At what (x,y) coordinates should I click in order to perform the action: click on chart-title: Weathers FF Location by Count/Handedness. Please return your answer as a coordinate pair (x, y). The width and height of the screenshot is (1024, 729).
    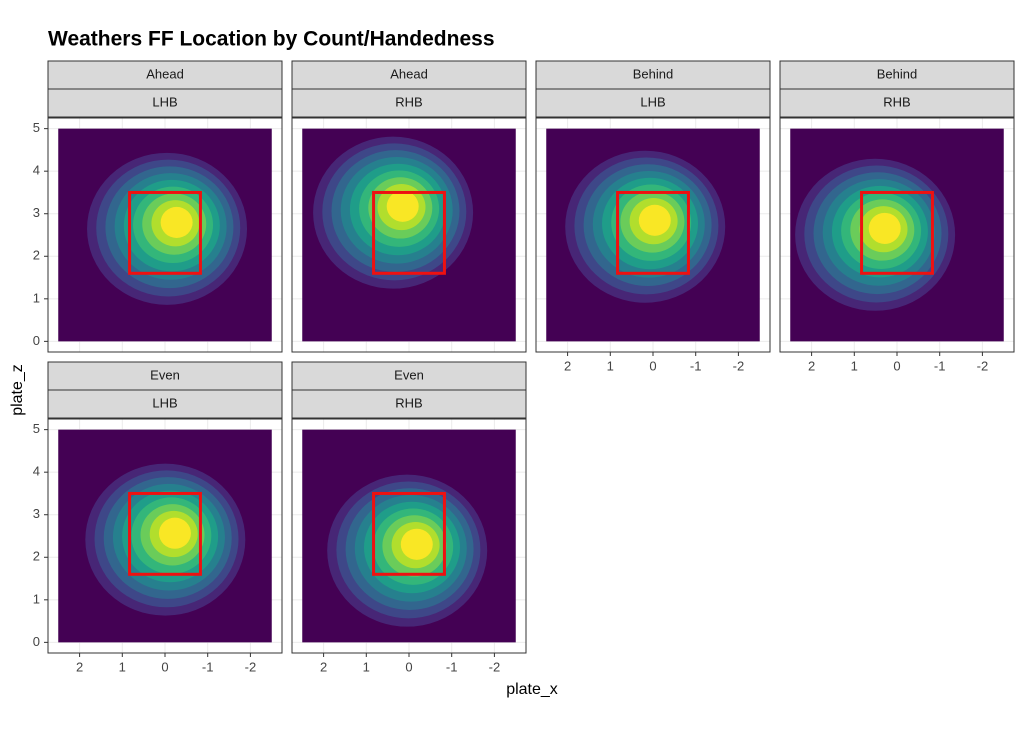
    Looking at the image, I should click on (271, 39).